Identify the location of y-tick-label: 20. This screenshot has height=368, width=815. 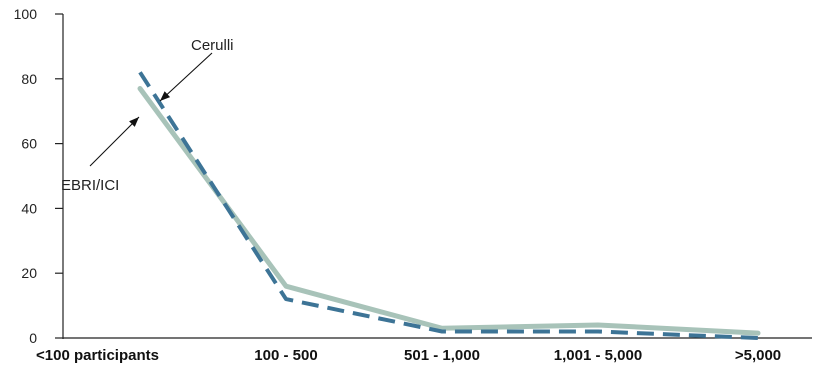
(29, 273).